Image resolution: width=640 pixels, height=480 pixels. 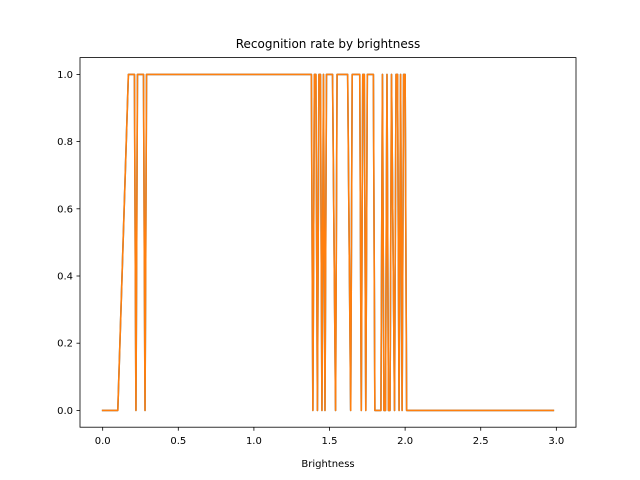 What do you see at coordinates (65, 277) in the screenshot?
I see `y-tick-label: 0.4` at bounding box center [65, 277].